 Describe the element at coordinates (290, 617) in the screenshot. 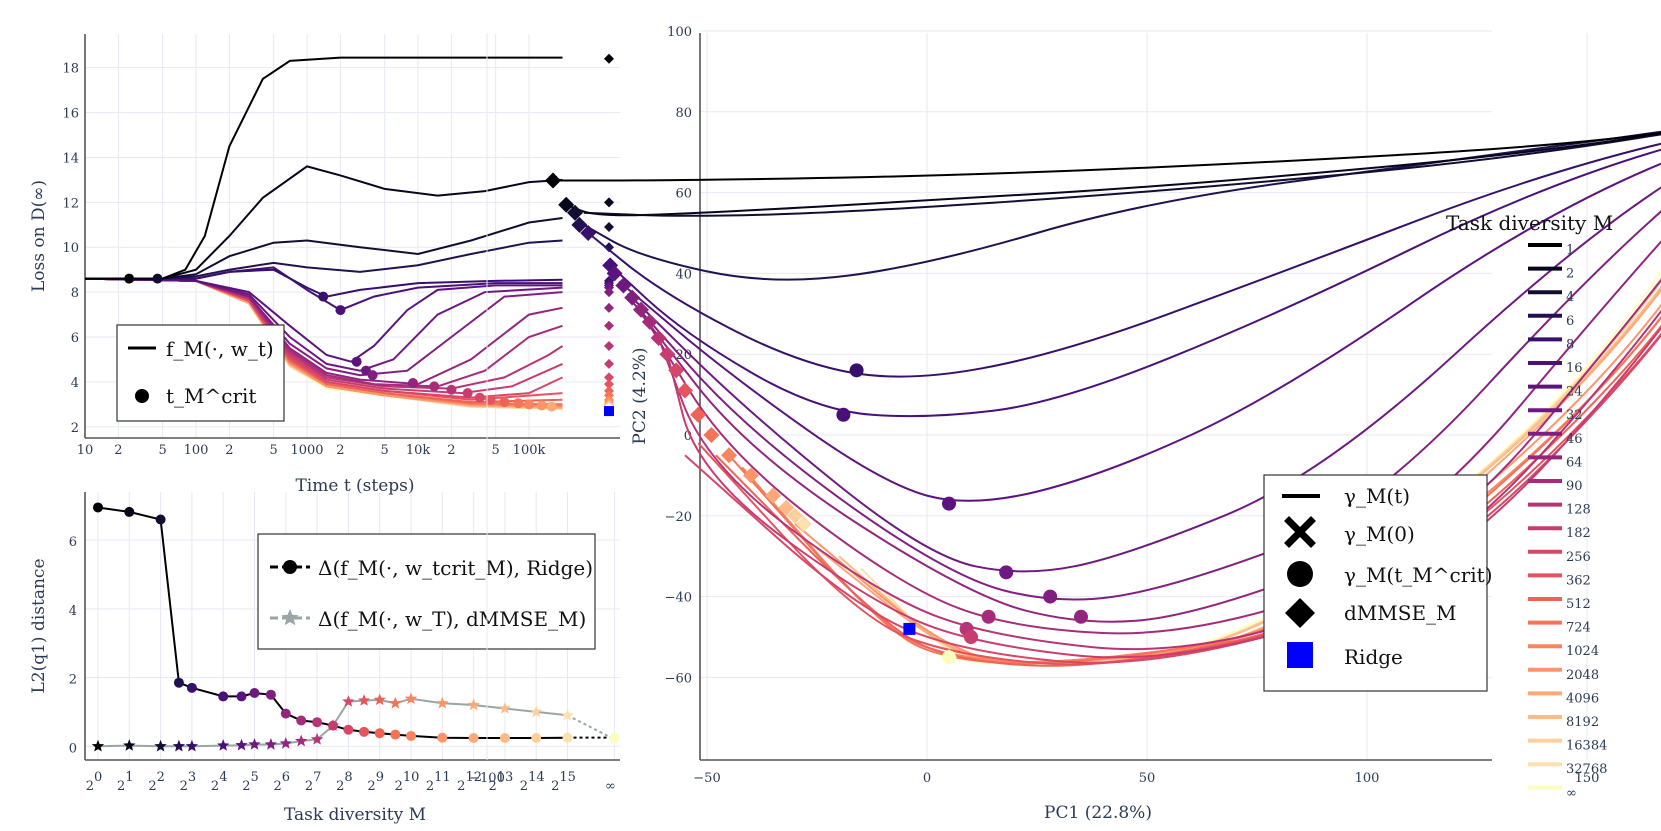

I see `legend-dmmse-marker` at that location.